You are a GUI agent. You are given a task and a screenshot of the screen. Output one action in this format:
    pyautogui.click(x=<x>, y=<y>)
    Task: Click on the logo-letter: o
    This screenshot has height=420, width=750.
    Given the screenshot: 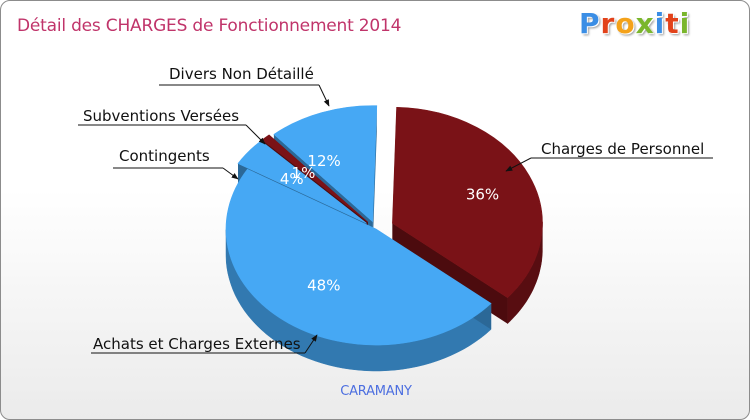 What is the action you would take?
    pyautogui.click(x=625, y=23)
    